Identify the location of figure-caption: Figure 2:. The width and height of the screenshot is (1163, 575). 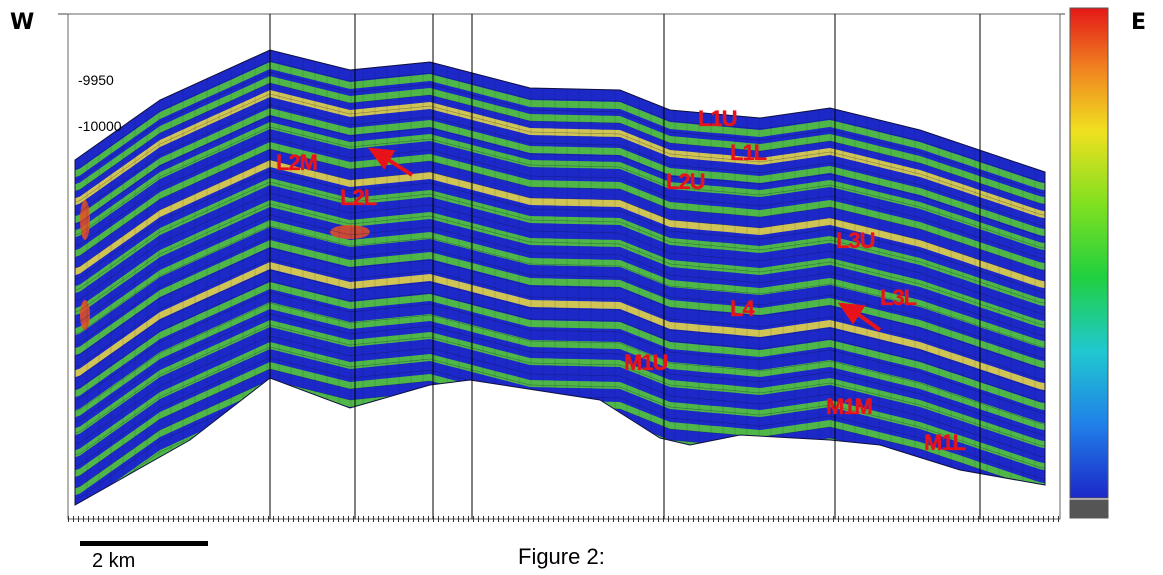
(561, 556).